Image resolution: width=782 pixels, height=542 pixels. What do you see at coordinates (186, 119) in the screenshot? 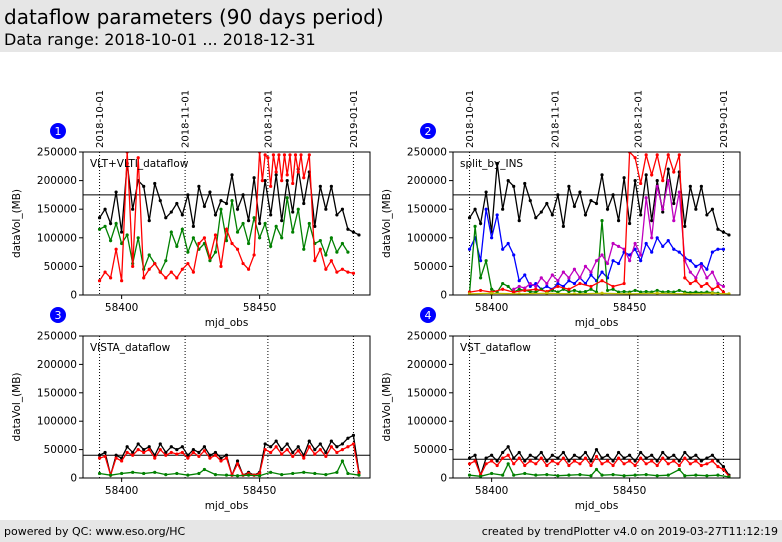
I see `date-marker-label: 2018-11-01` at bounding box center [186, 119].